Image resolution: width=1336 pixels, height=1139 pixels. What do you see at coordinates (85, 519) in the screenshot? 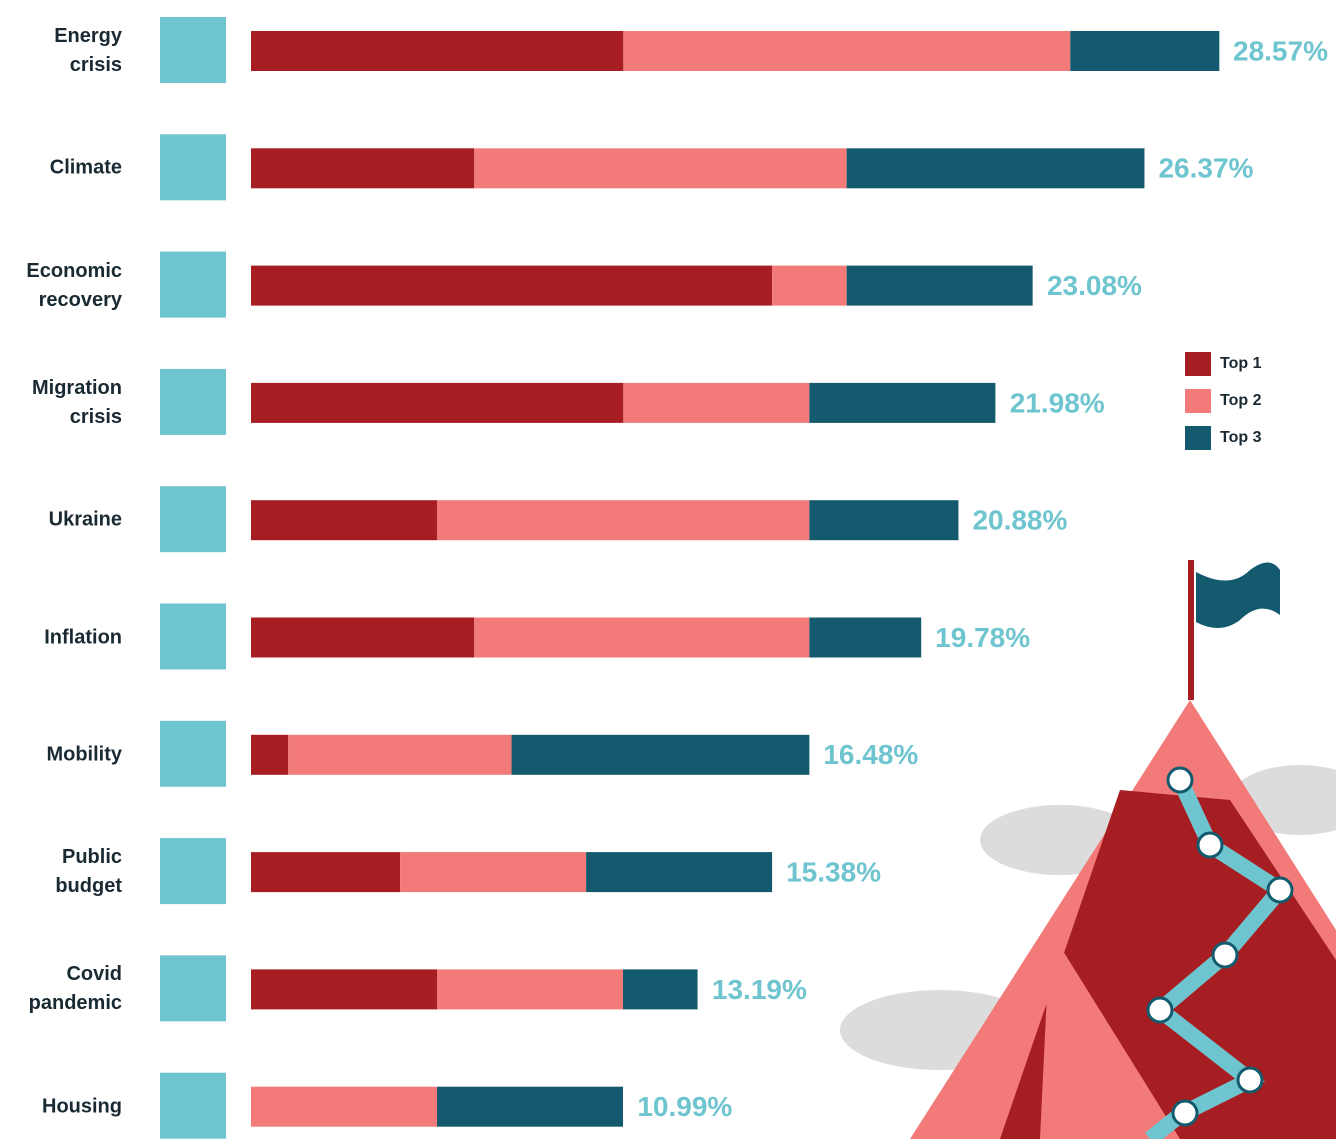
I see `category-label: Ukraine` at bounding box center [85, 519].